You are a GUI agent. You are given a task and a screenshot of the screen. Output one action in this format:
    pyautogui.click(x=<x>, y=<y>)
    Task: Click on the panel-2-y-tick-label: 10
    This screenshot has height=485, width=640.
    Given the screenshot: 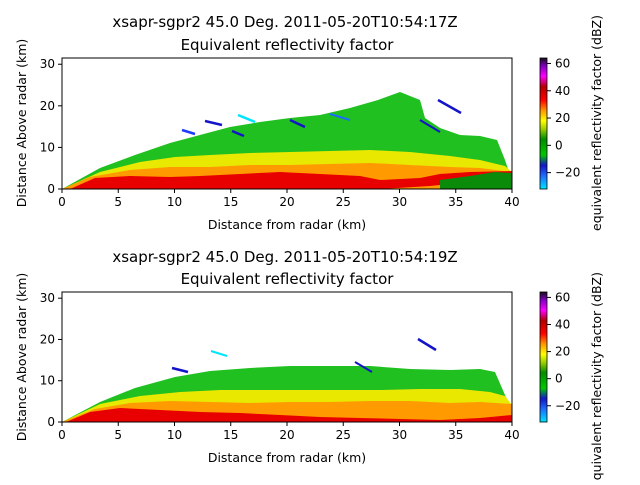 What is the action you would take?
    pyautogui.click(x=47, y=381)
    